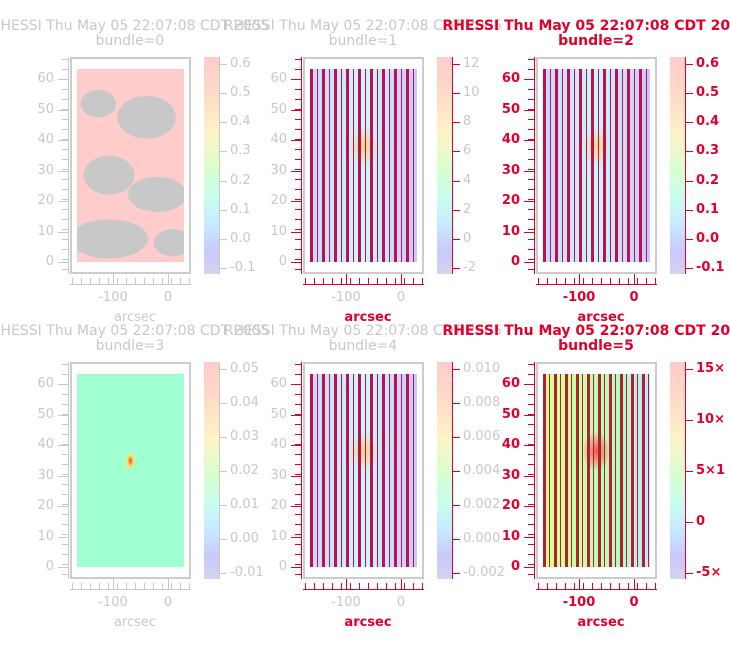 Image resolution: width=730 pixels, height=651 pixels. Describe the element at coordinates (482, 402) in the screenshot. I see `colorbar-tick-label: 0.008` at that location.